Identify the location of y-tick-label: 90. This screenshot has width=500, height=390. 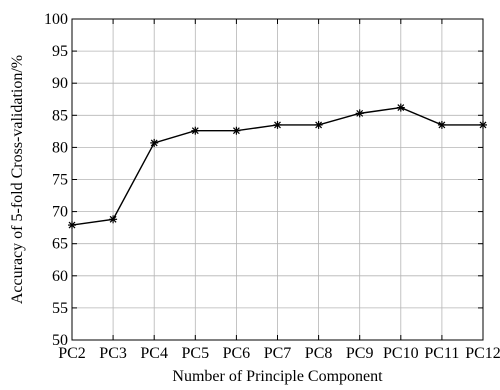
(60, 83).